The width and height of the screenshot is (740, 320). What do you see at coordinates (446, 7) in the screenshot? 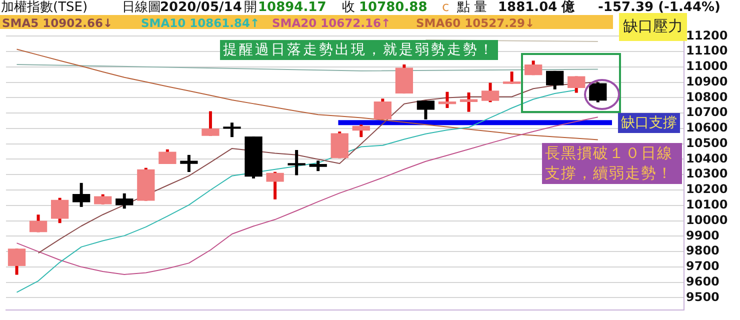
I see `text: c` at bounding box center [446, 7].